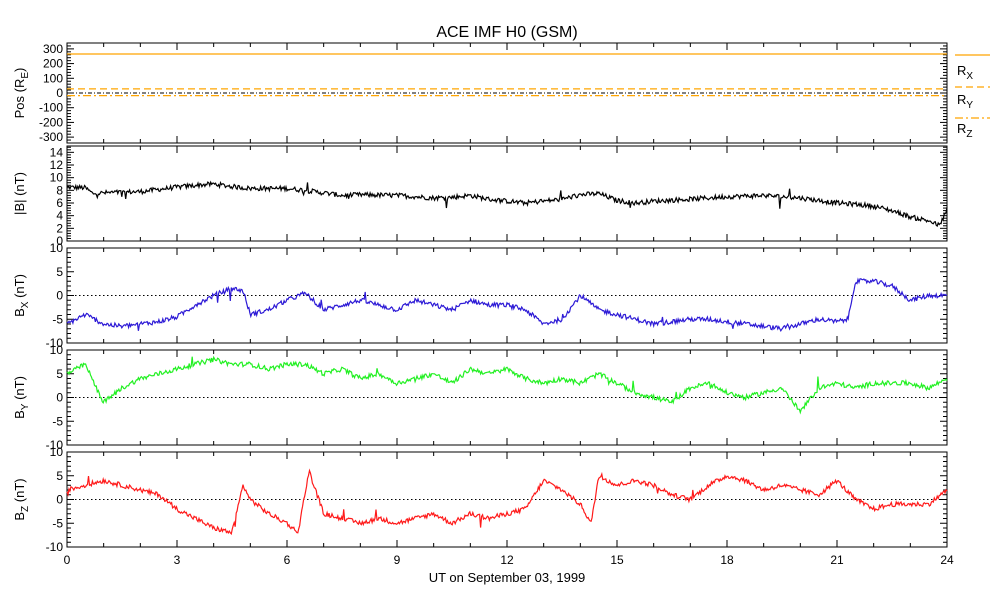  I want to click on y-axis-title: |B| (nT), so click(19, 193).